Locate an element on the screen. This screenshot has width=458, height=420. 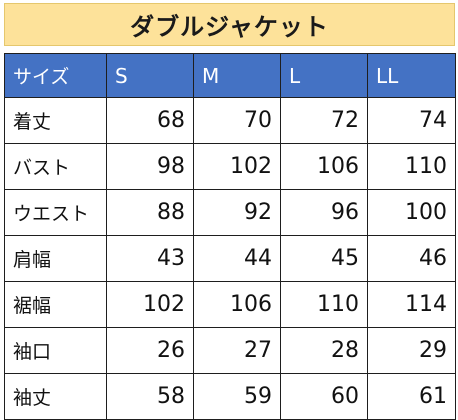
row-label: 裾幅 is located at coordinates (55, 304).